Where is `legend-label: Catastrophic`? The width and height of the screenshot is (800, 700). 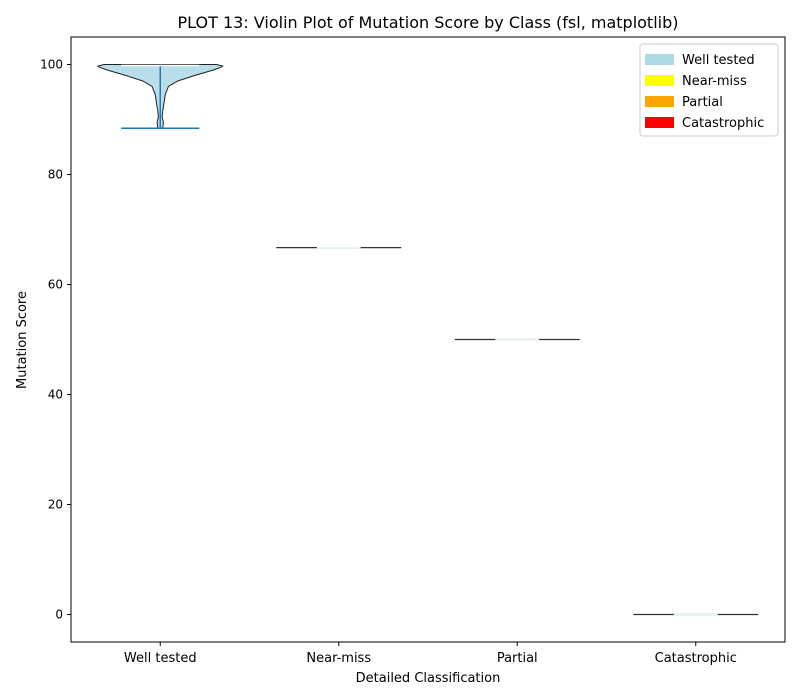 legend-label: Catastrophic is located at coordinates (723, 123).